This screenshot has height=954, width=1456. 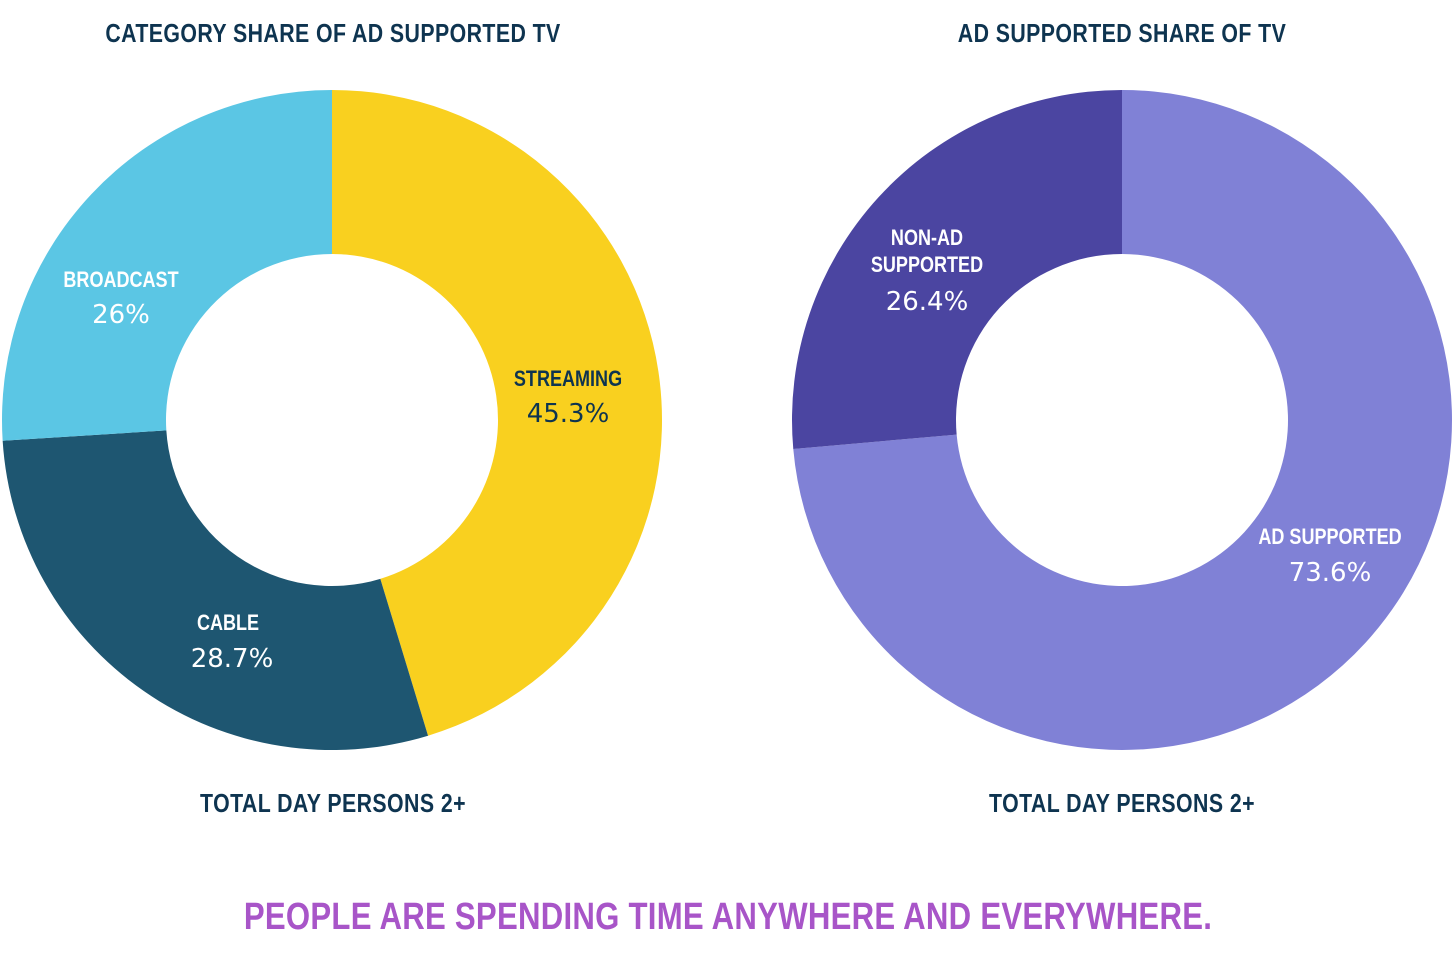 I want to click on label-broadcast: BROADCAST, so click(x=121, y=280).